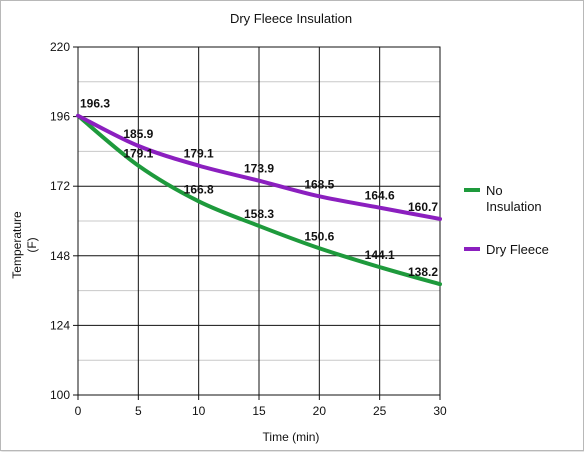 The height and width of the screenshot is (452, 584). Describe the element at coordinates (78, 411) in the screenshot. I see `x-tick-label: 0` at that location.